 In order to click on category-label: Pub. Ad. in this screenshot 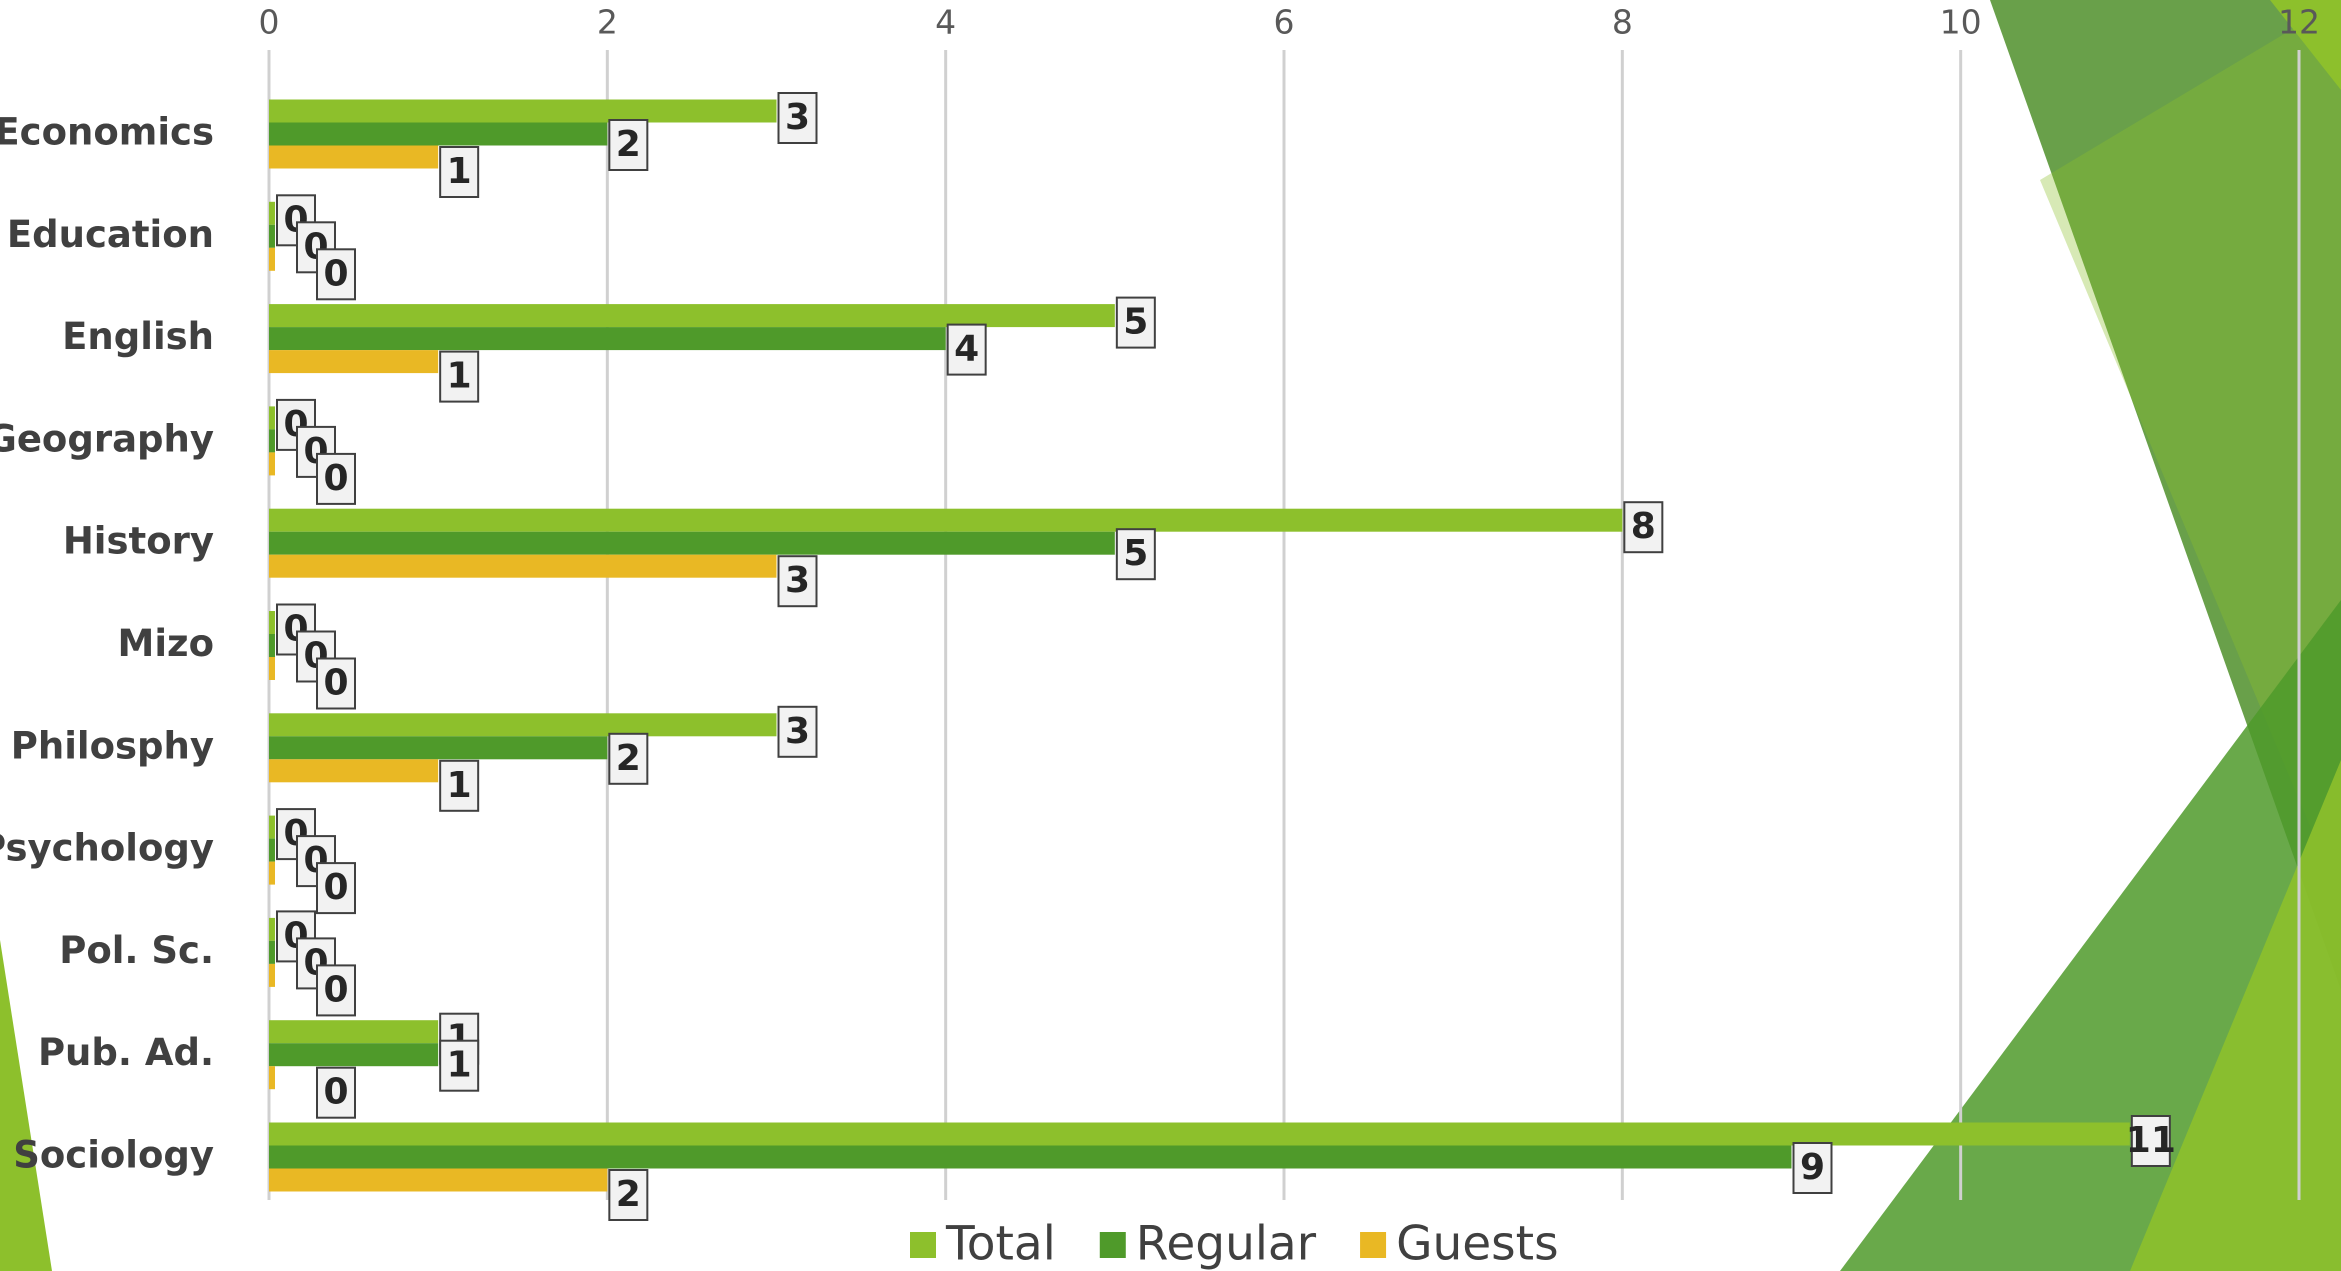, I will do `click(126, 1052)`.